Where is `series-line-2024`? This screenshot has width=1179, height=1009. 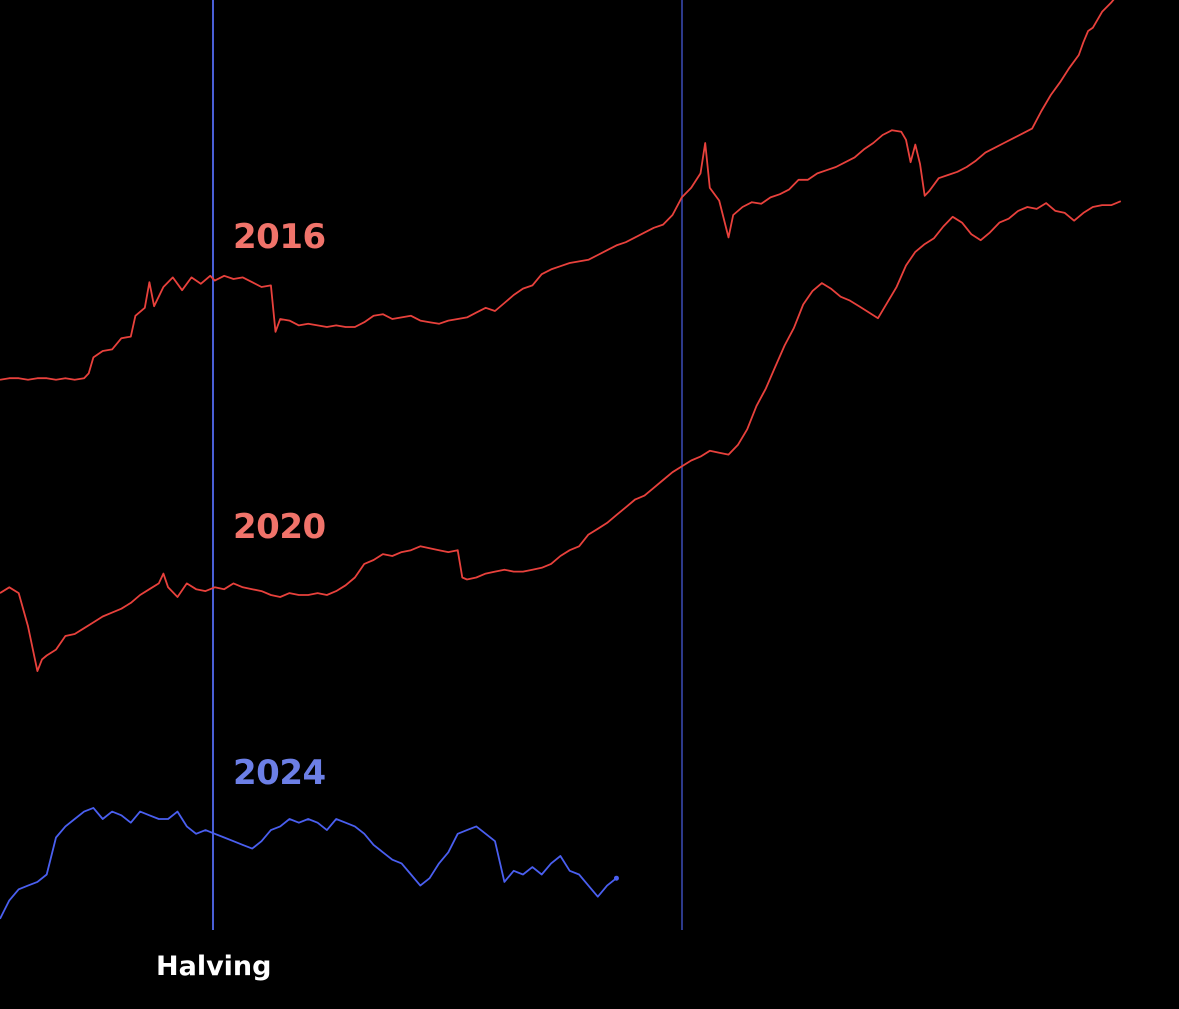
series-line-2024 is located at coordinates (308, 863).